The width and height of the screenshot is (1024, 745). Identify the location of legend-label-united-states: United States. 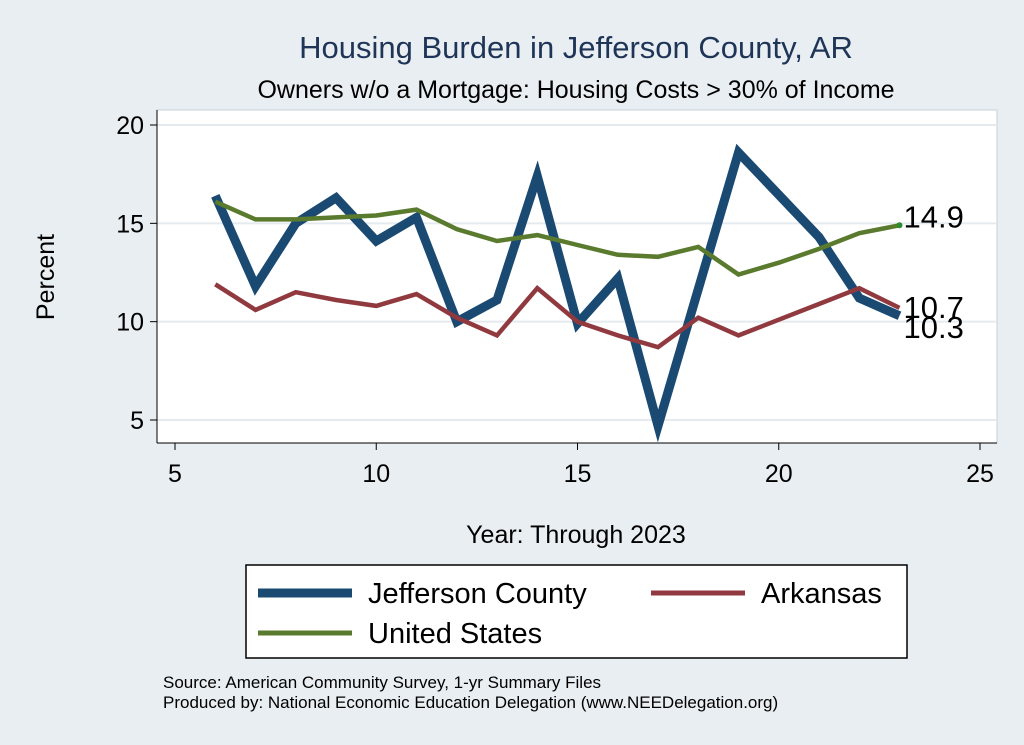
(455, 634).